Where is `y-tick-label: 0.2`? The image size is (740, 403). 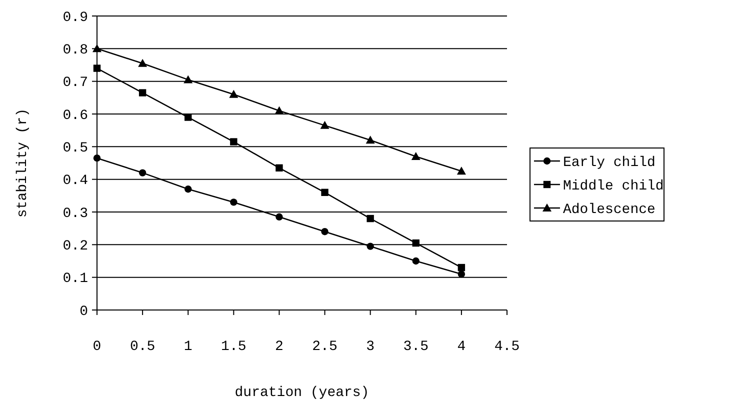
y-tick-label: 0.2 is located at coordinates (75, 246).